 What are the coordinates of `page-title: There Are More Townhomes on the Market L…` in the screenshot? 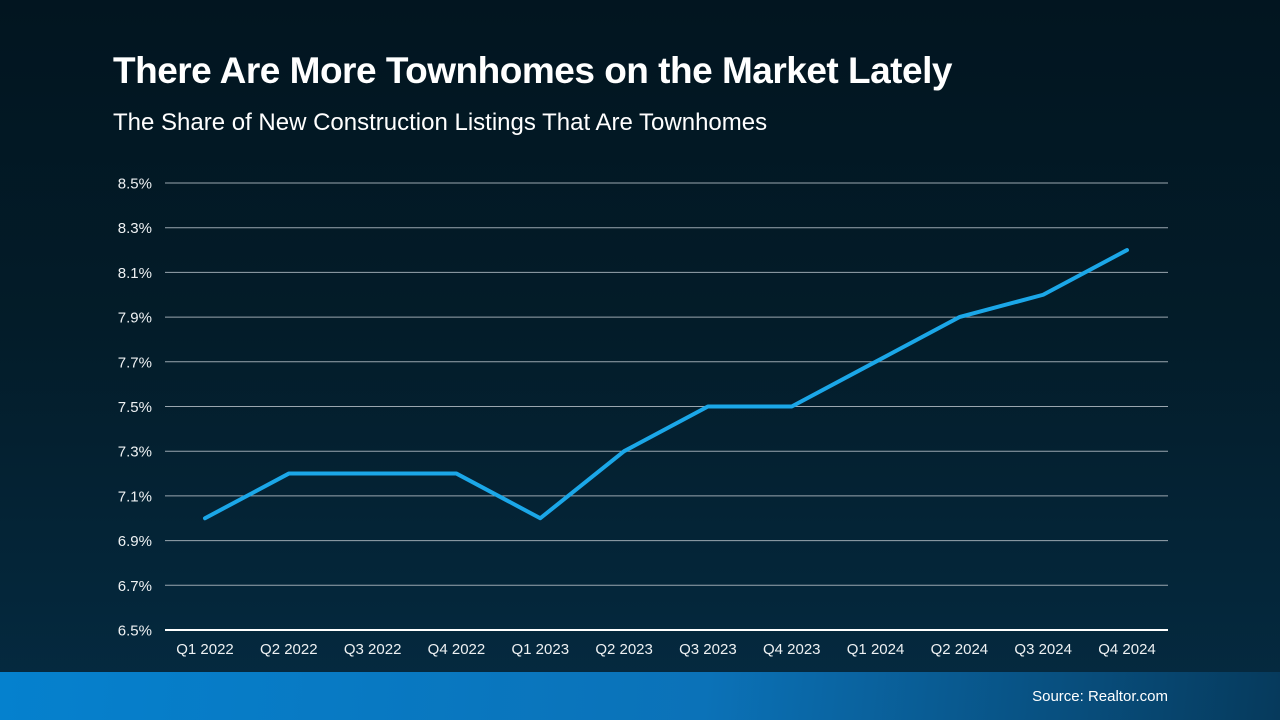 It's located at (532, 70).